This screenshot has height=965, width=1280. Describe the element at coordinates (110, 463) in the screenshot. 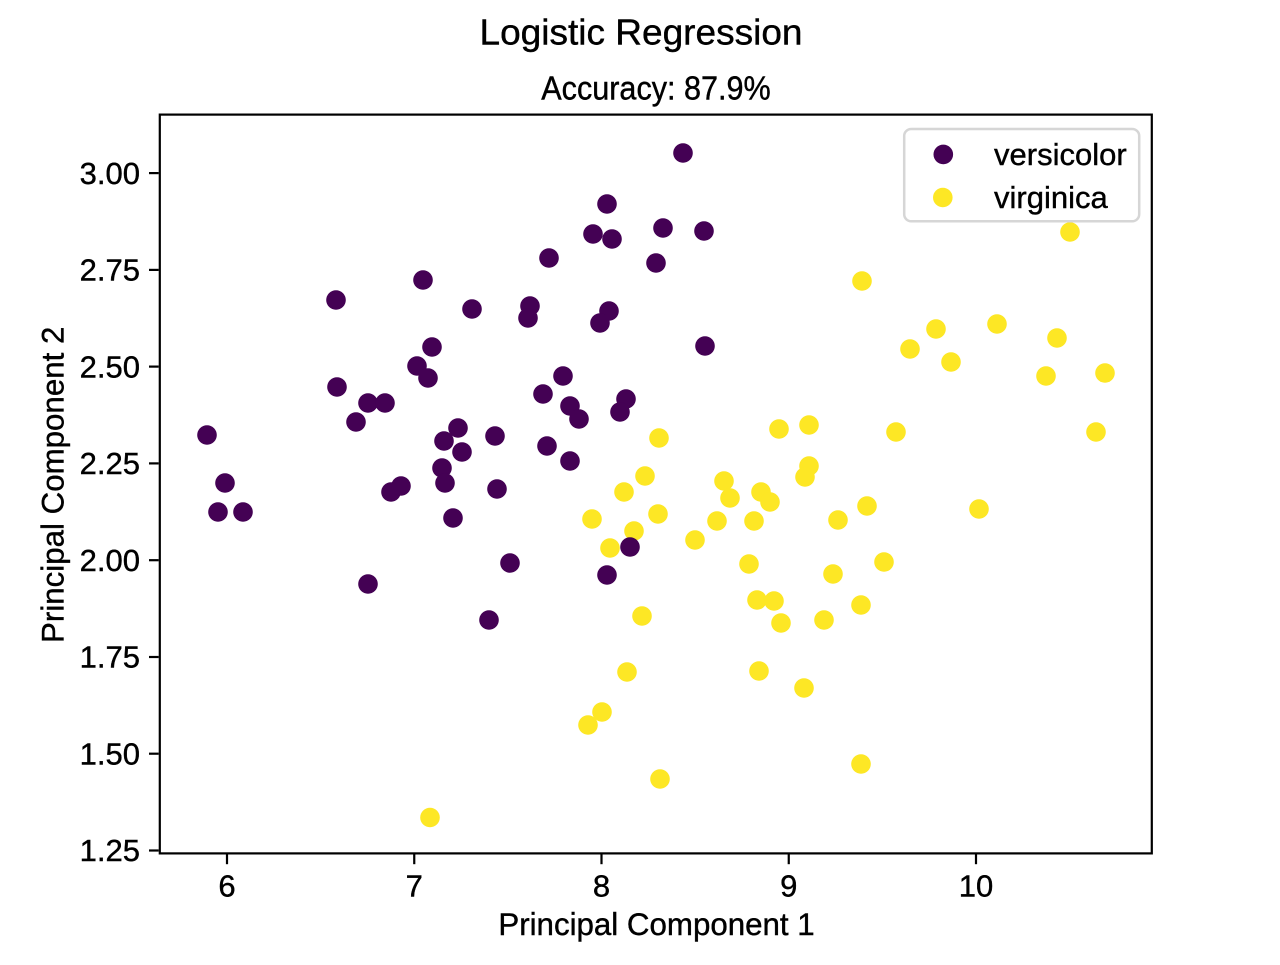

I see `svg-text: 2.25` at that location.